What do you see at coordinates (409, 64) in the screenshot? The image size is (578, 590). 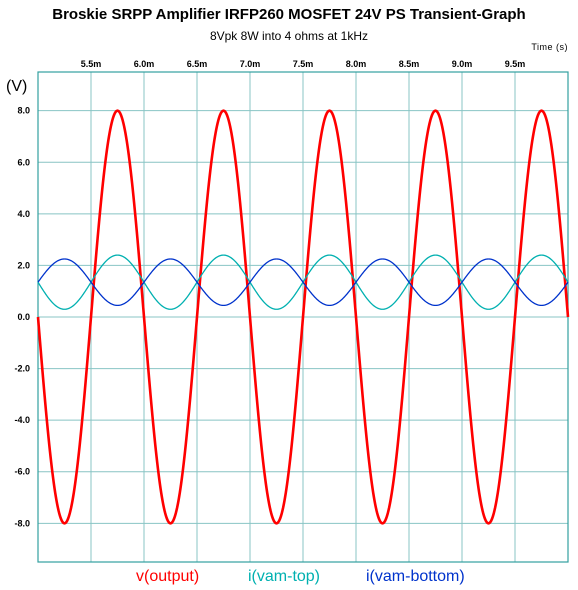 I see `x-tick-label: 8.5m` at bounding box center [409, 64].